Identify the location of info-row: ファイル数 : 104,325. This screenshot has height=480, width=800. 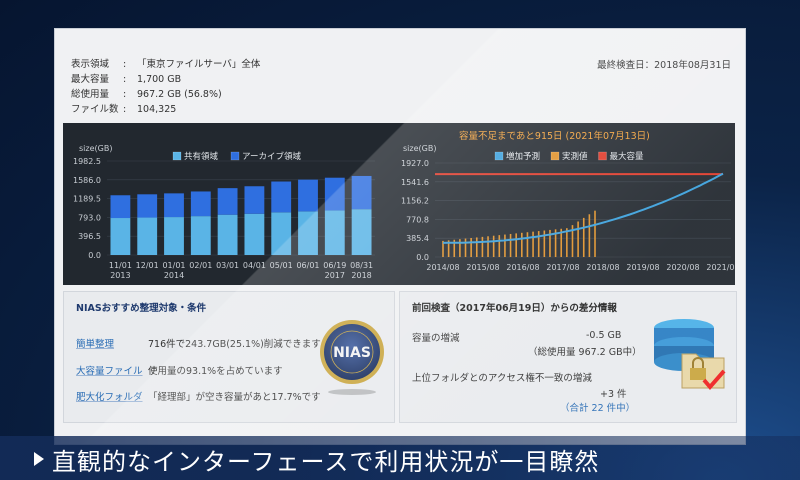
(165, 109).